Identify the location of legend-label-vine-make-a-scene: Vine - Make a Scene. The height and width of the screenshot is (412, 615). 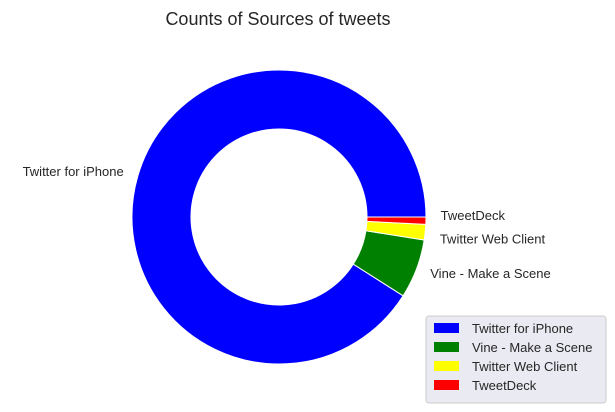
(532, 347).